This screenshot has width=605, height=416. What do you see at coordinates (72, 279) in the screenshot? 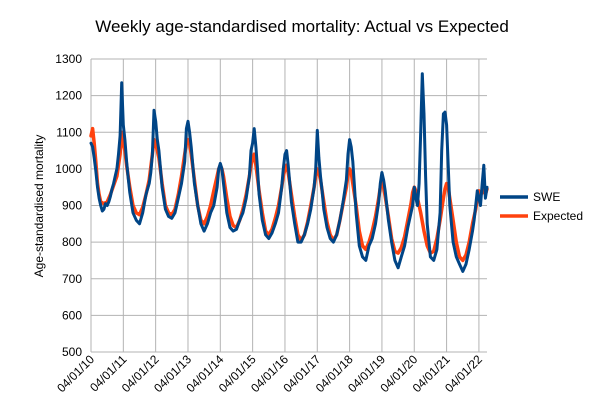
I see `y-tick-label: 700` at bounding box center [72, 279].